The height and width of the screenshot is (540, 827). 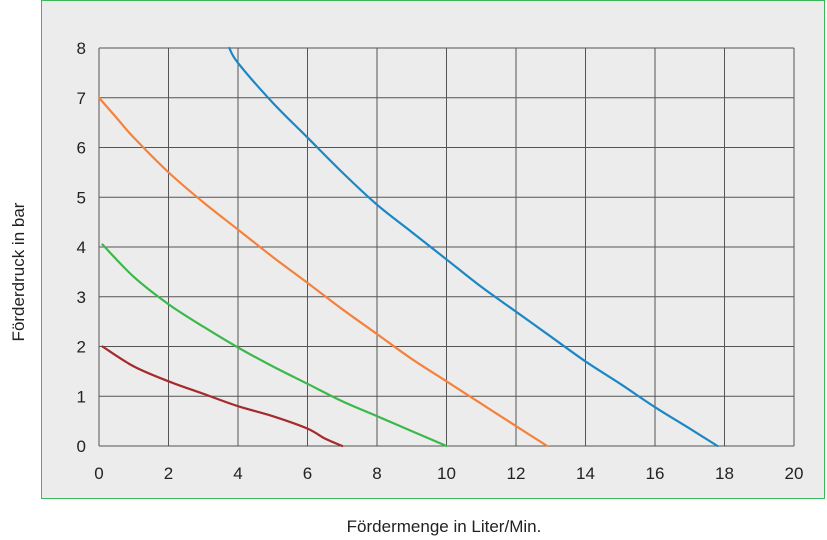 I want to click on y-tick-label: 4, so click(x=81, y=247).